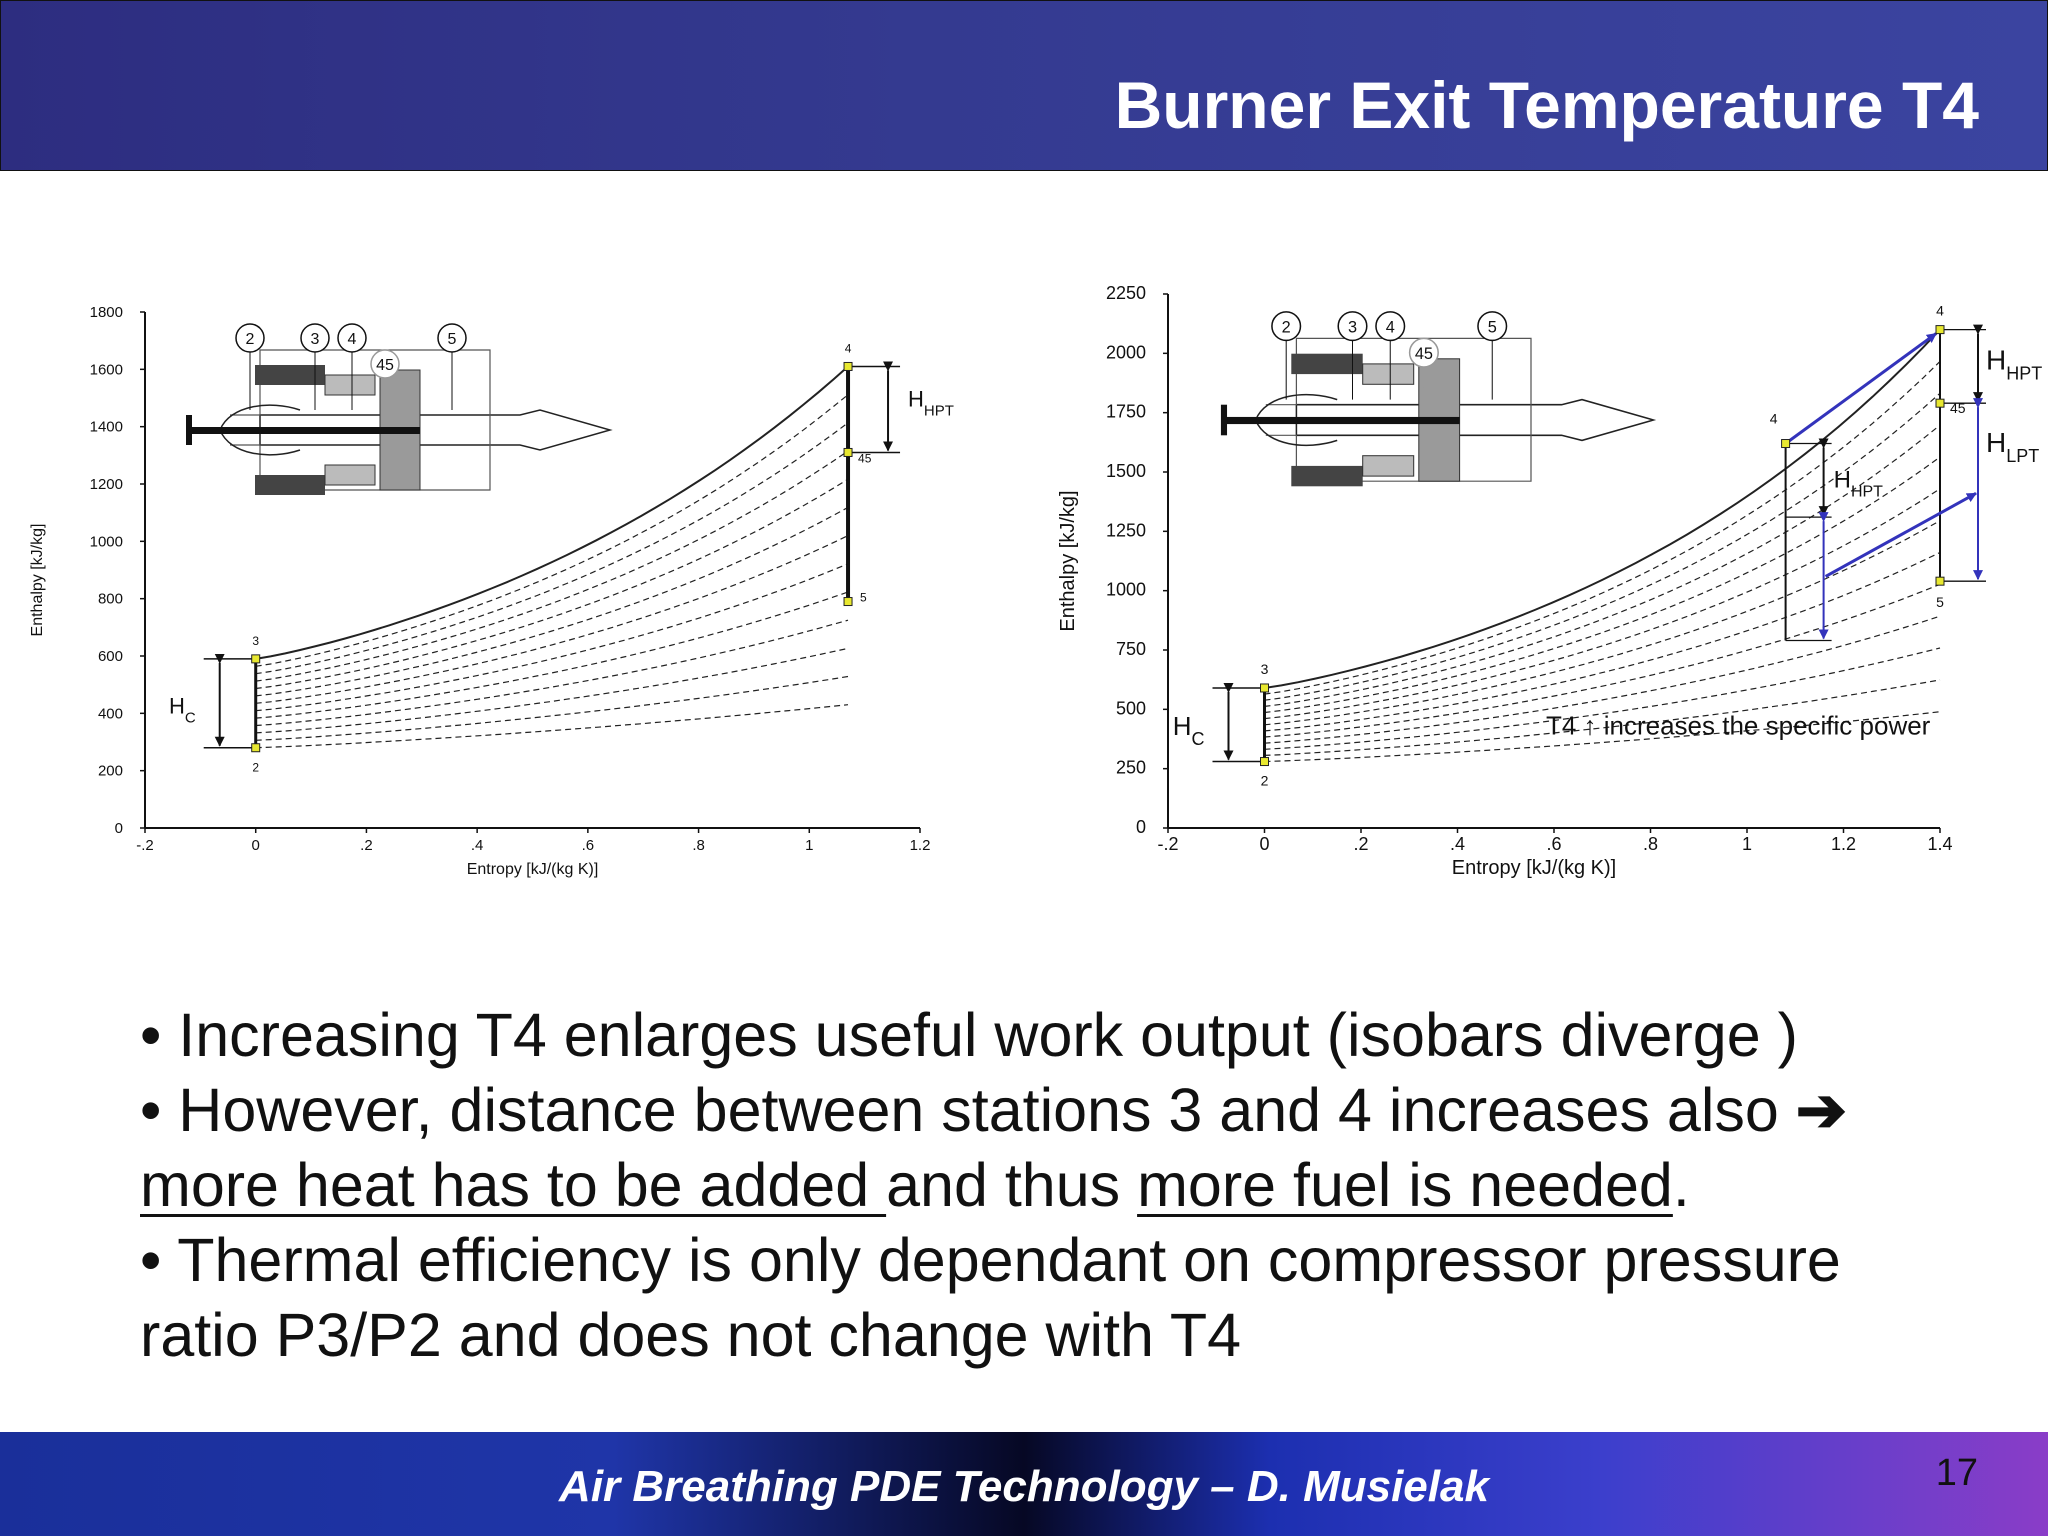 This screenshot has width=2048, height=1536. I want to click on y-tick-label: 600, so click(110, 656).